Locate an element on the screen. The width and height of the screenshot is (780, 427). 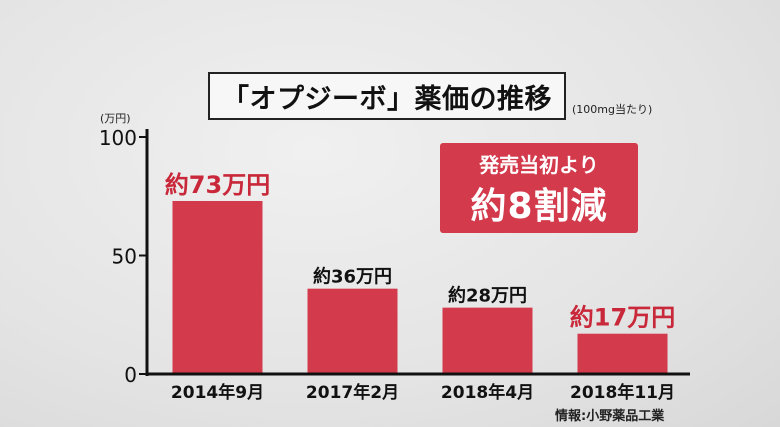
y-axis-unit-label: (万円) is located at coordinates (115, 118).